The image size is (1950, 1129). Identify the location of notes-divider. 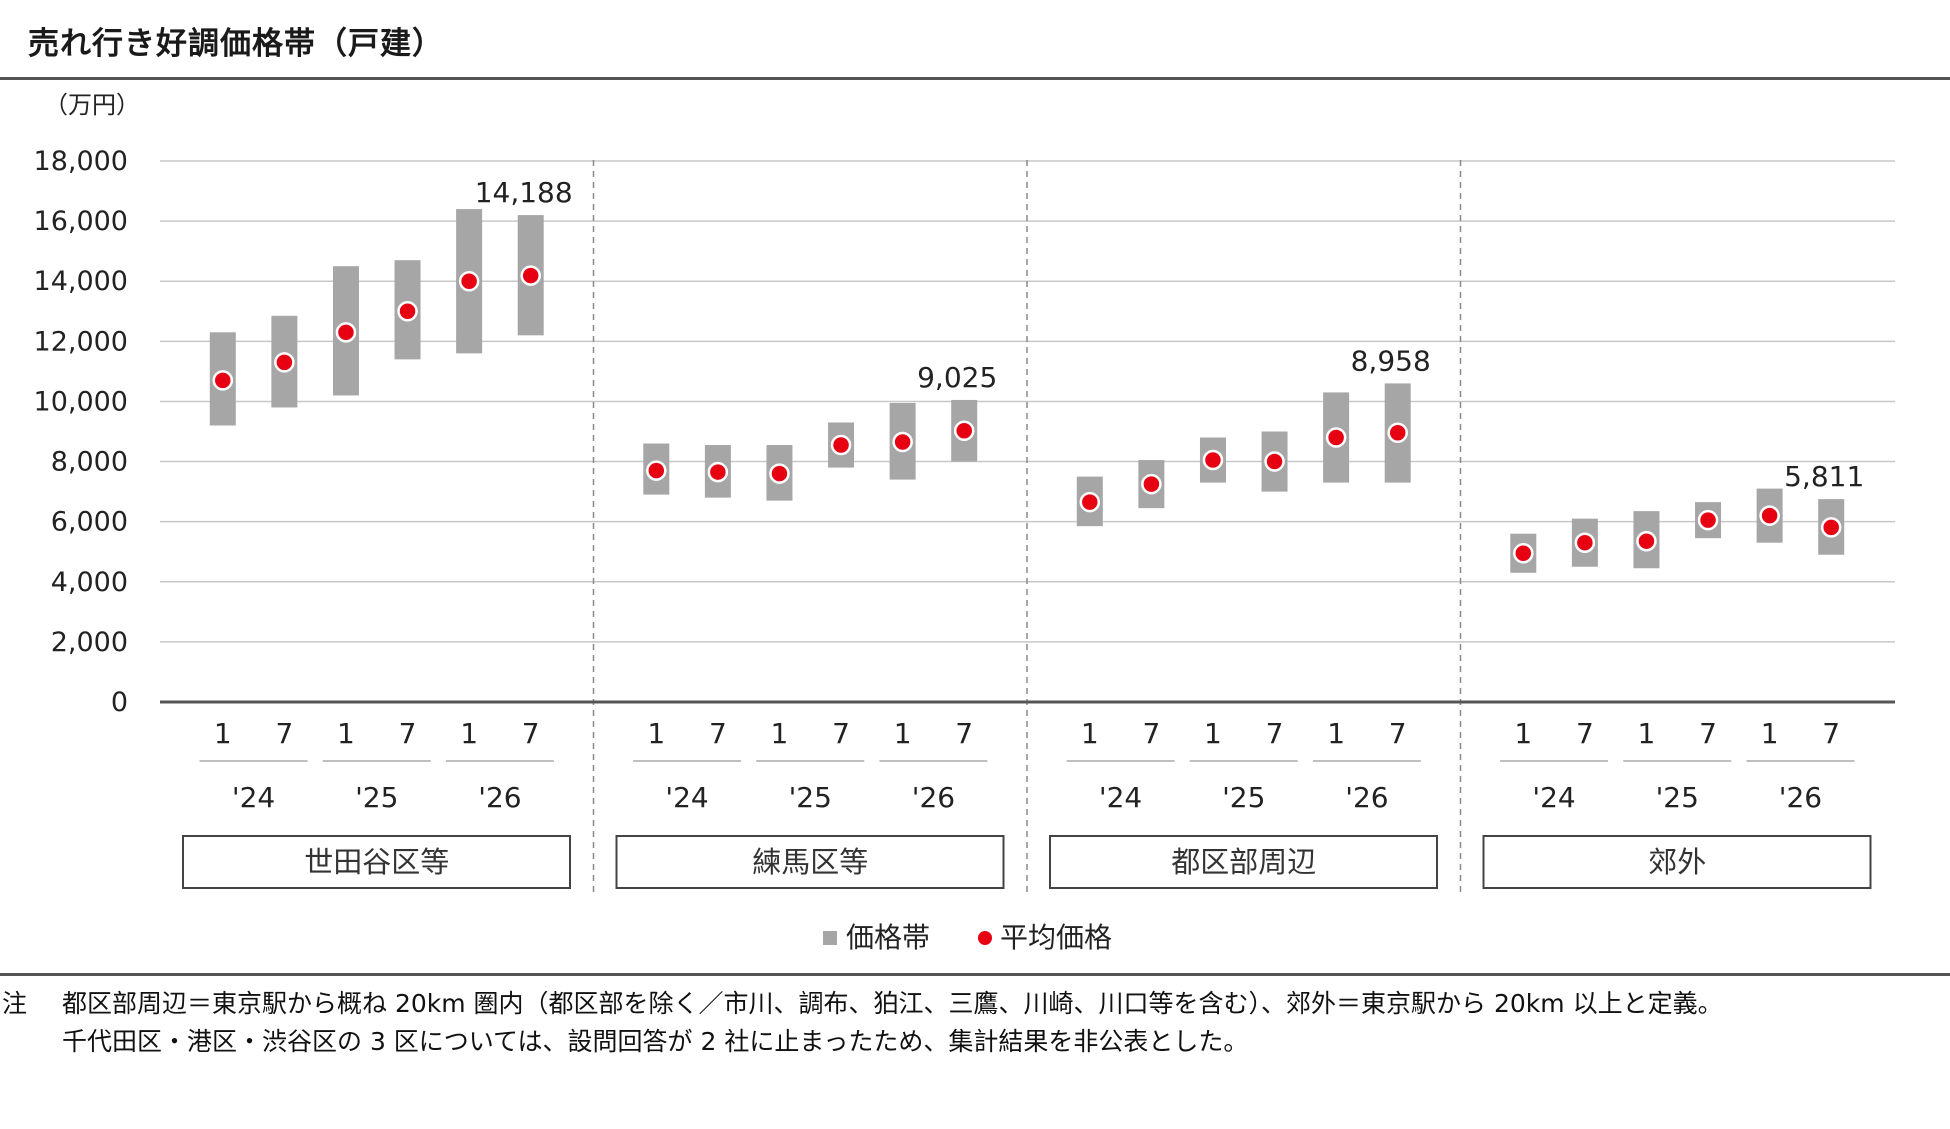
(975, 974).